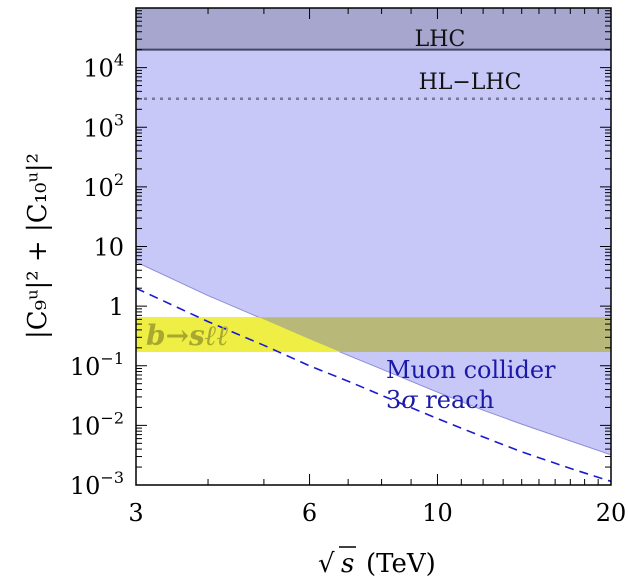 This screenshot has height=581, width=628. I want to click on muon-sigma-symbol: σ, so click(409, 400).